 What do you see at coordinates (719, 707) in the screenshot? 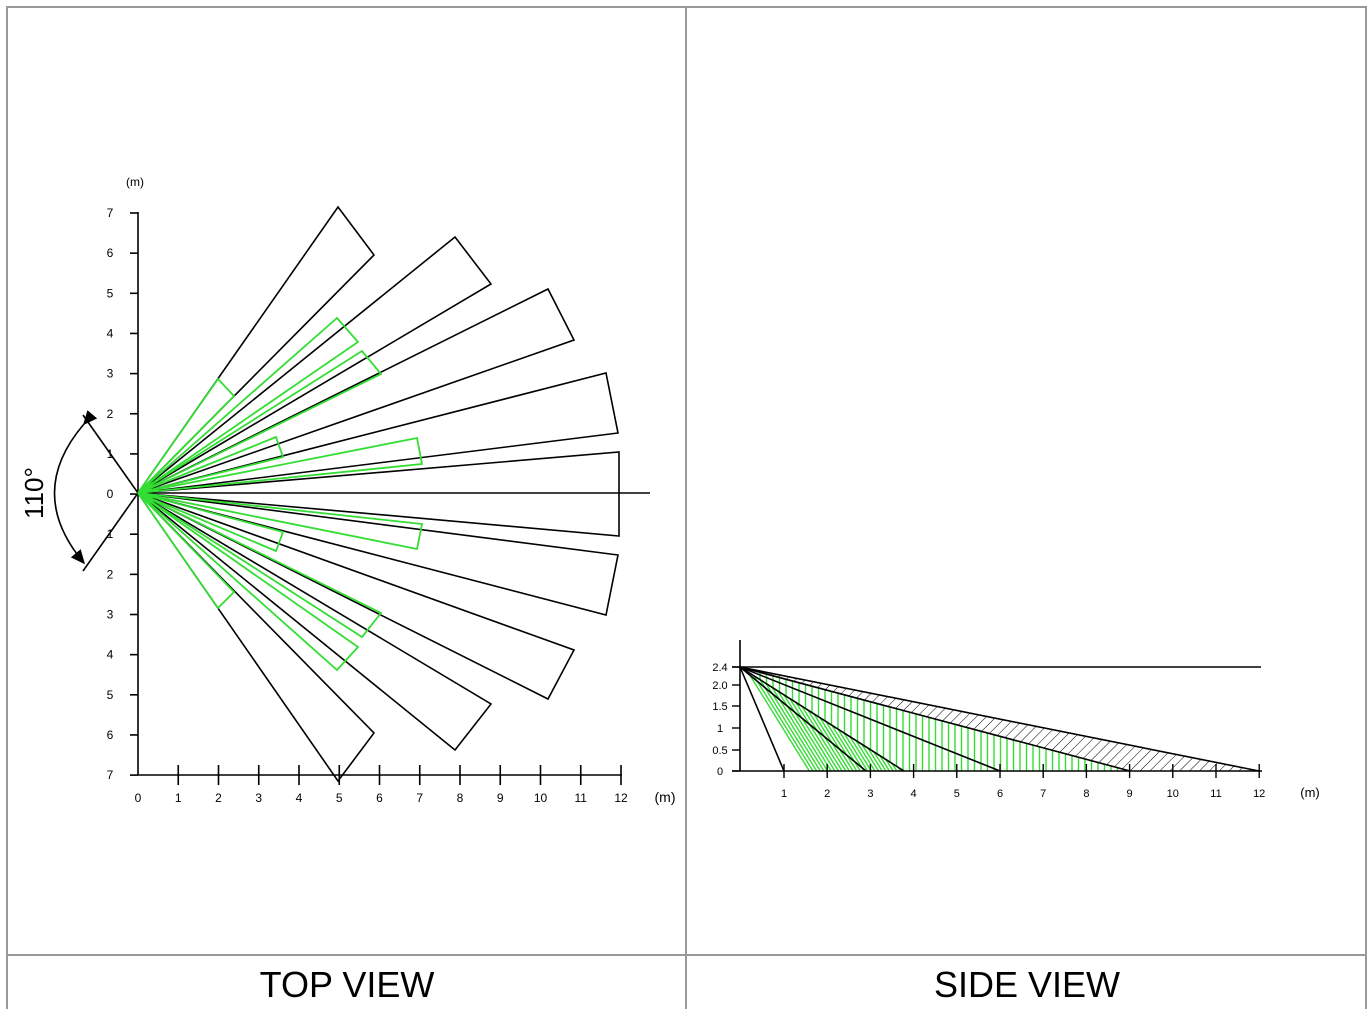
I see `y-tick-label: 1.5` at bounding box center [719, 707].